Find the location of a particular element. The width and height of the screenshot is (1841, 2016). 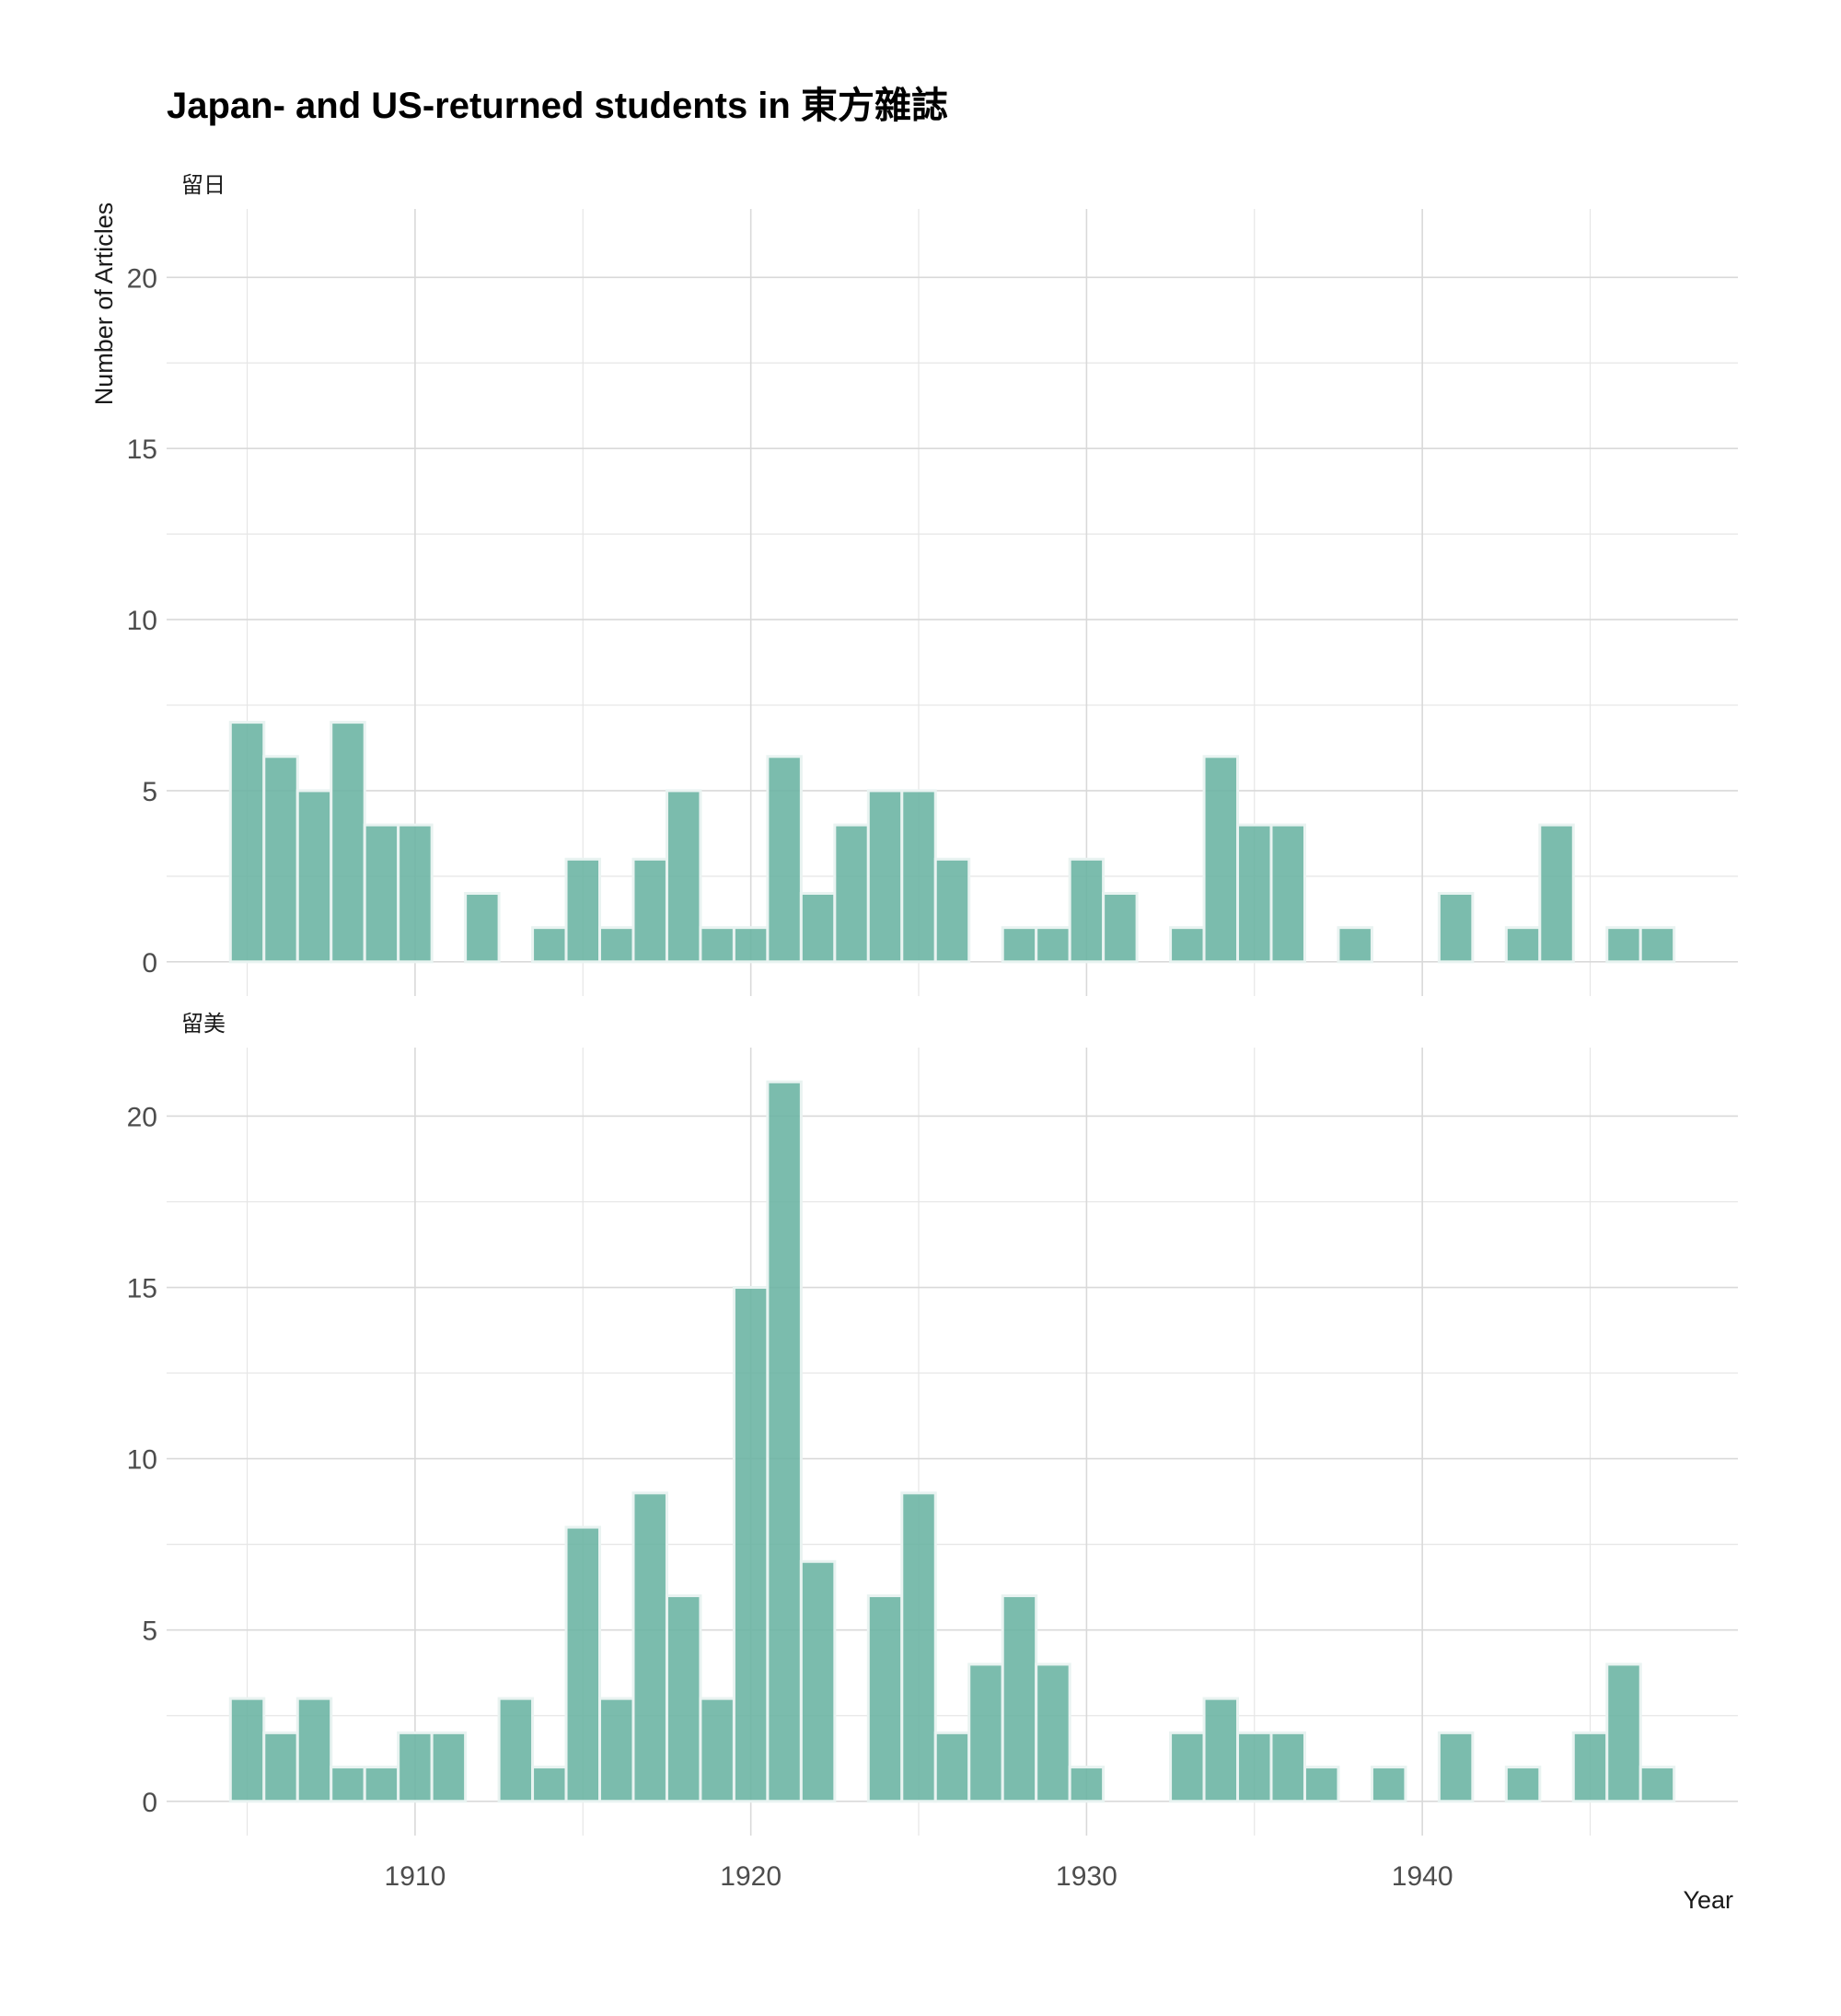

x-tick-label: 1910 is located at coordinates (415, 1876).